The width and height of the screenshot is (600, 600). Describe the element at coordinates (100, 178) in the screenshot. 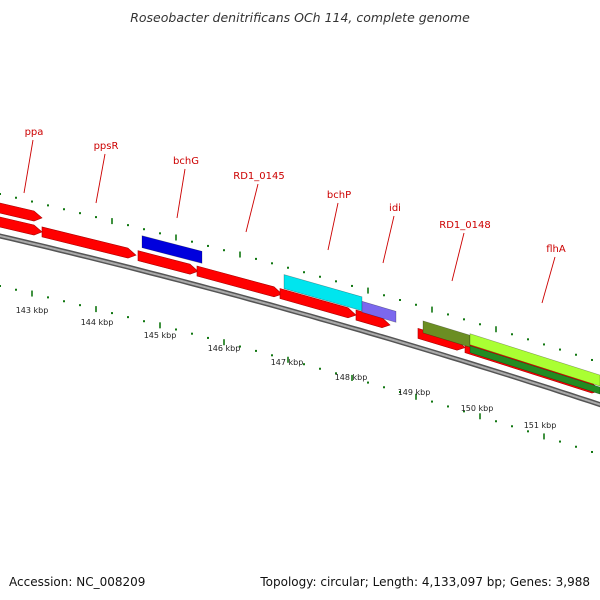

I see `leader-line-ppsR` at that location.